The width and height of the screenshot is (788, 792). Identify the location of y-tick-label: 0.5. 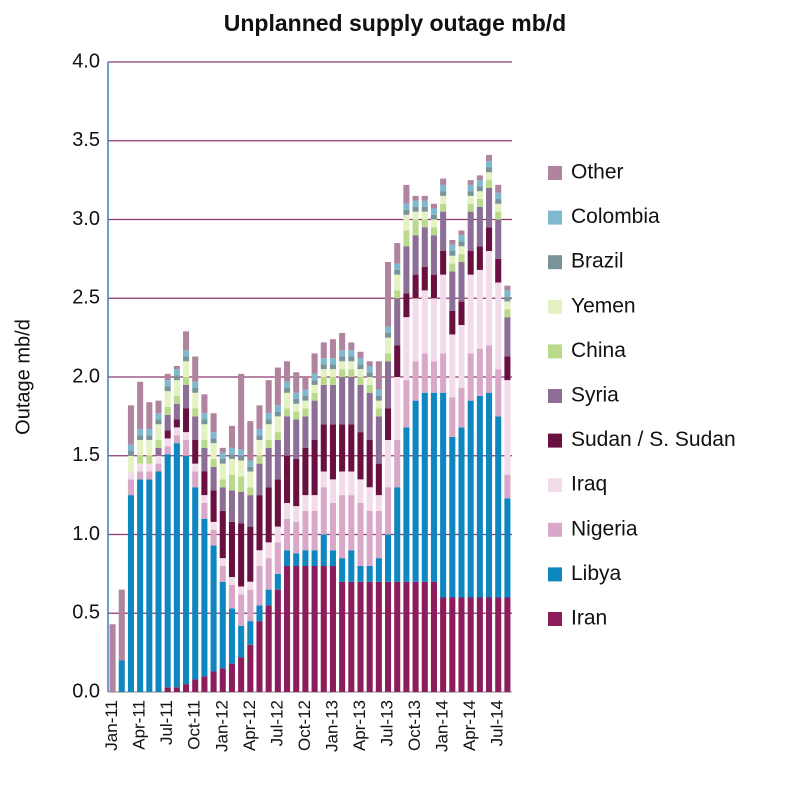
(86, 613).